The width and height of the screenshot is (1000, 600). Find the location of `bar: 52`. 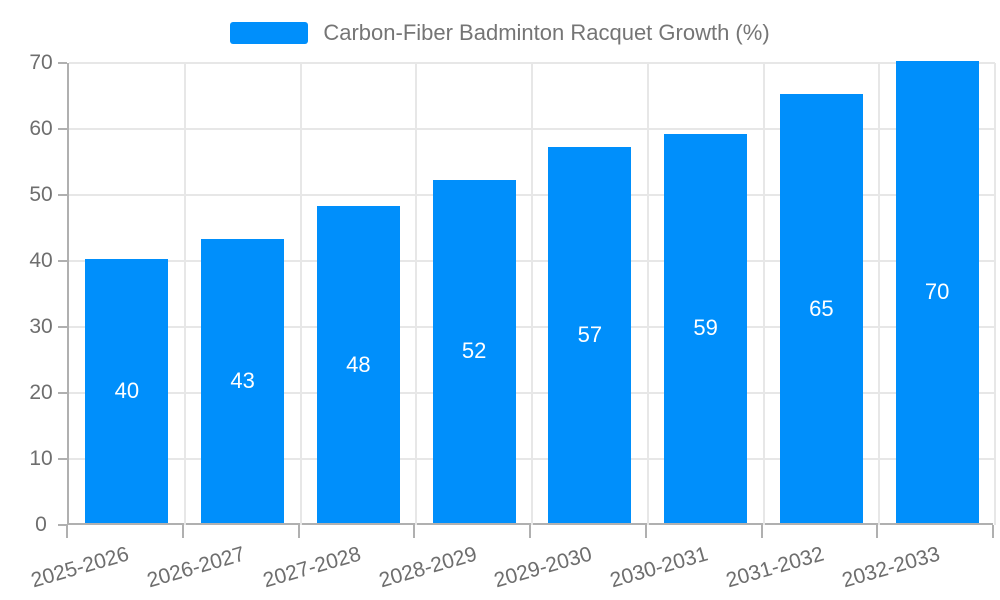

bar: 52 is located at coordinates (474, 351).